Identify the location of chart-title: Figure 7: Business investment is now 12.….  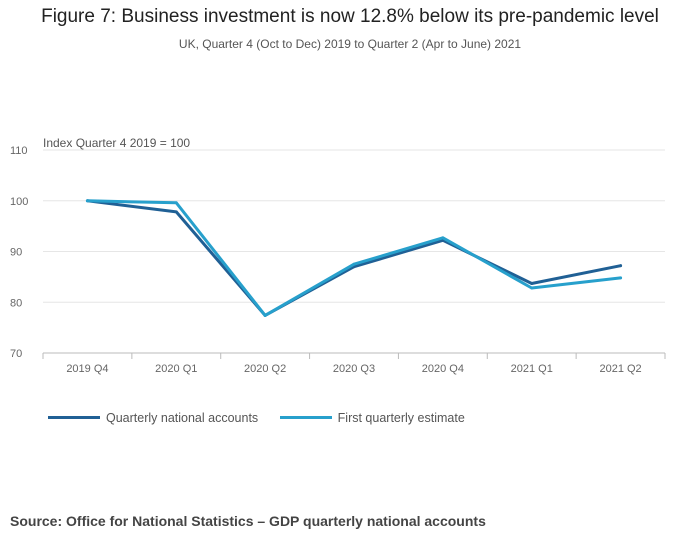
(350, 16).